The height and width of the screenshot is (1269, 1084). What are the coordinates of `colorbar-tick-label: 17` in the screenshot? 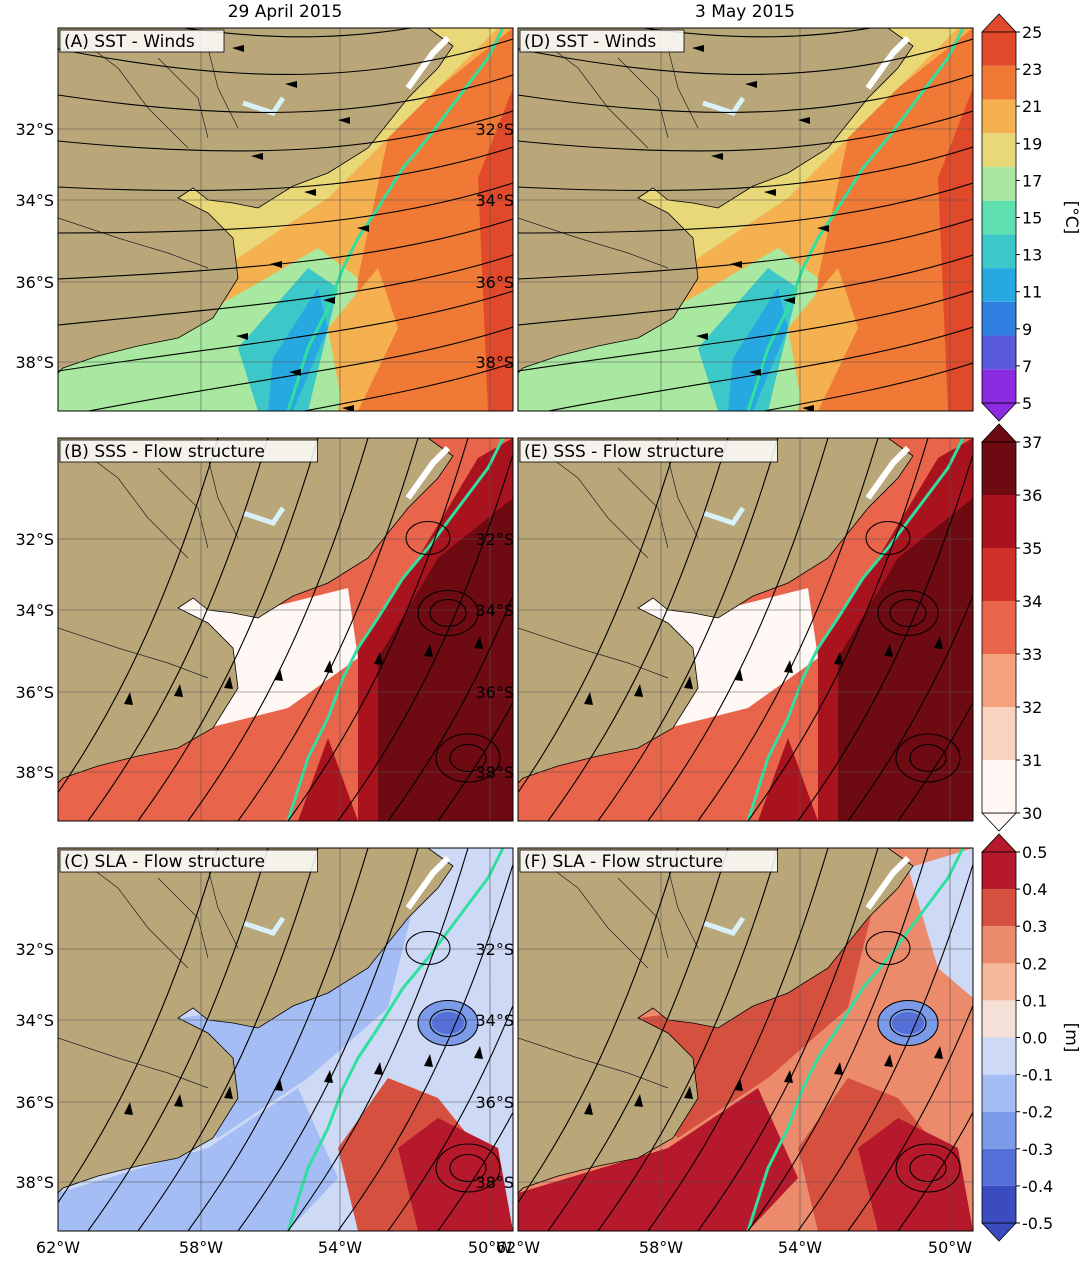 It's located at (1032, 180).